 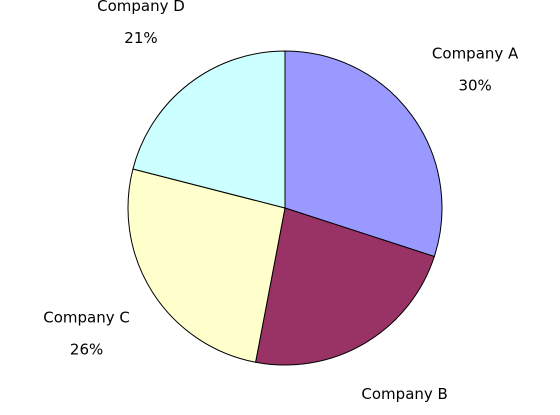 I want to click on slice-value-label: 26%, so click(x=86, y=349).